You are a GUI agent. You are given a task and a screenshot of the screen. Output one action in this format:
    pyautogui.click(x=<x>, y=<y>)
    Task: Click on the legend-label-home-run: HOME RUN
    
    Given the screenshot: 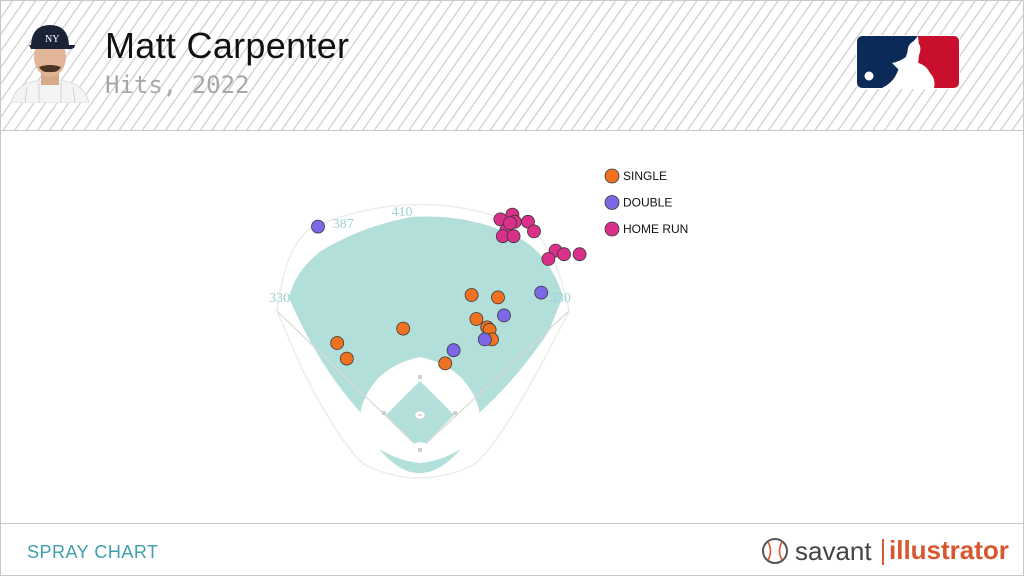 What is the action you would take?
    pyautogui.click(x=655, y=229)
    